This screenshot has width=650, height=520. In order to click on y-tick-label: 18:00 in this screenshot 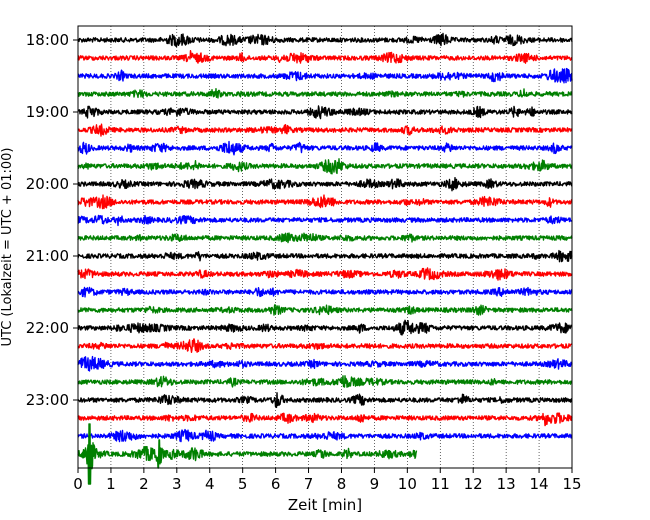, I will do `click(47, 40)`.